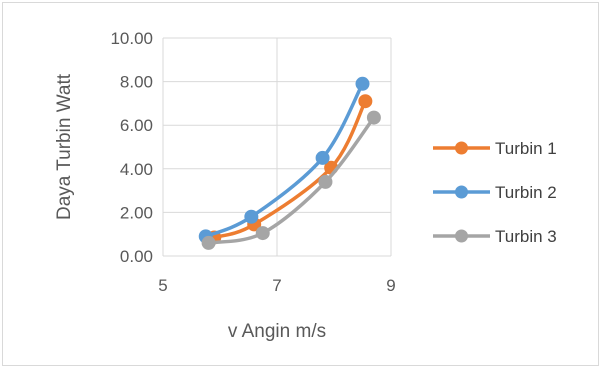 This screenshot has height=370, width=603. I want to click on legend: Turbin 1 Turbin 2 Turbin 3, so click(495, 192).